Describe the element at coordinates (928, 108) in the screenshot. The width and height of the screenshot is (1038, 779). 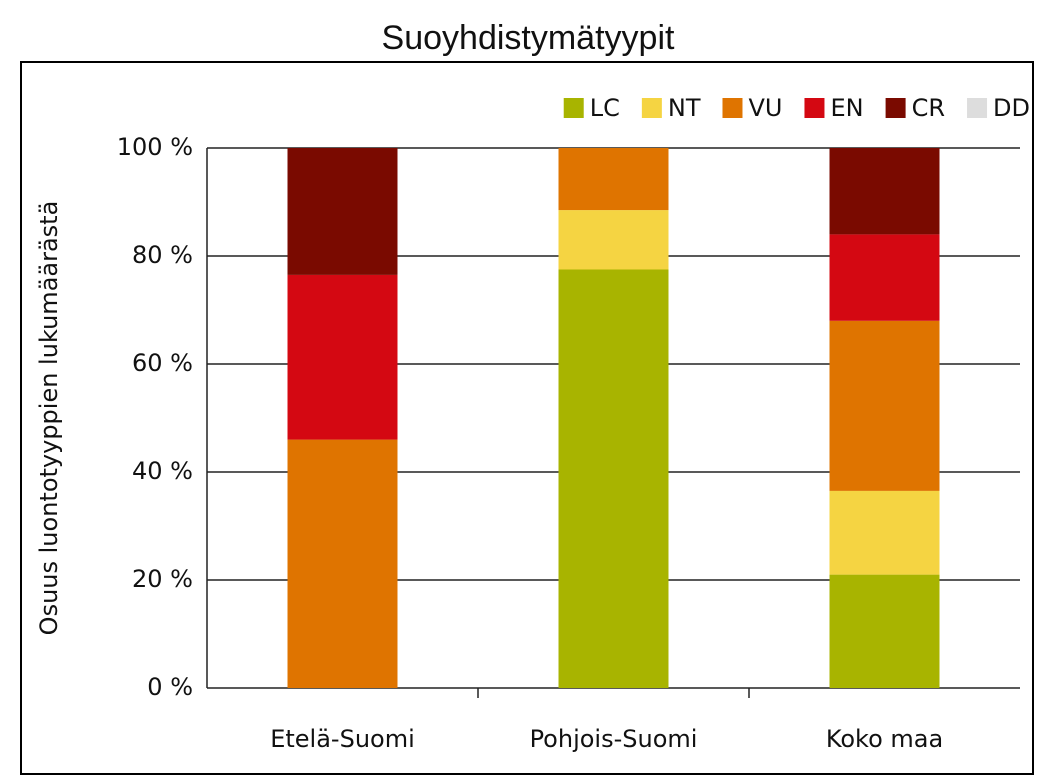
I see `legend-label: CR` at that location.